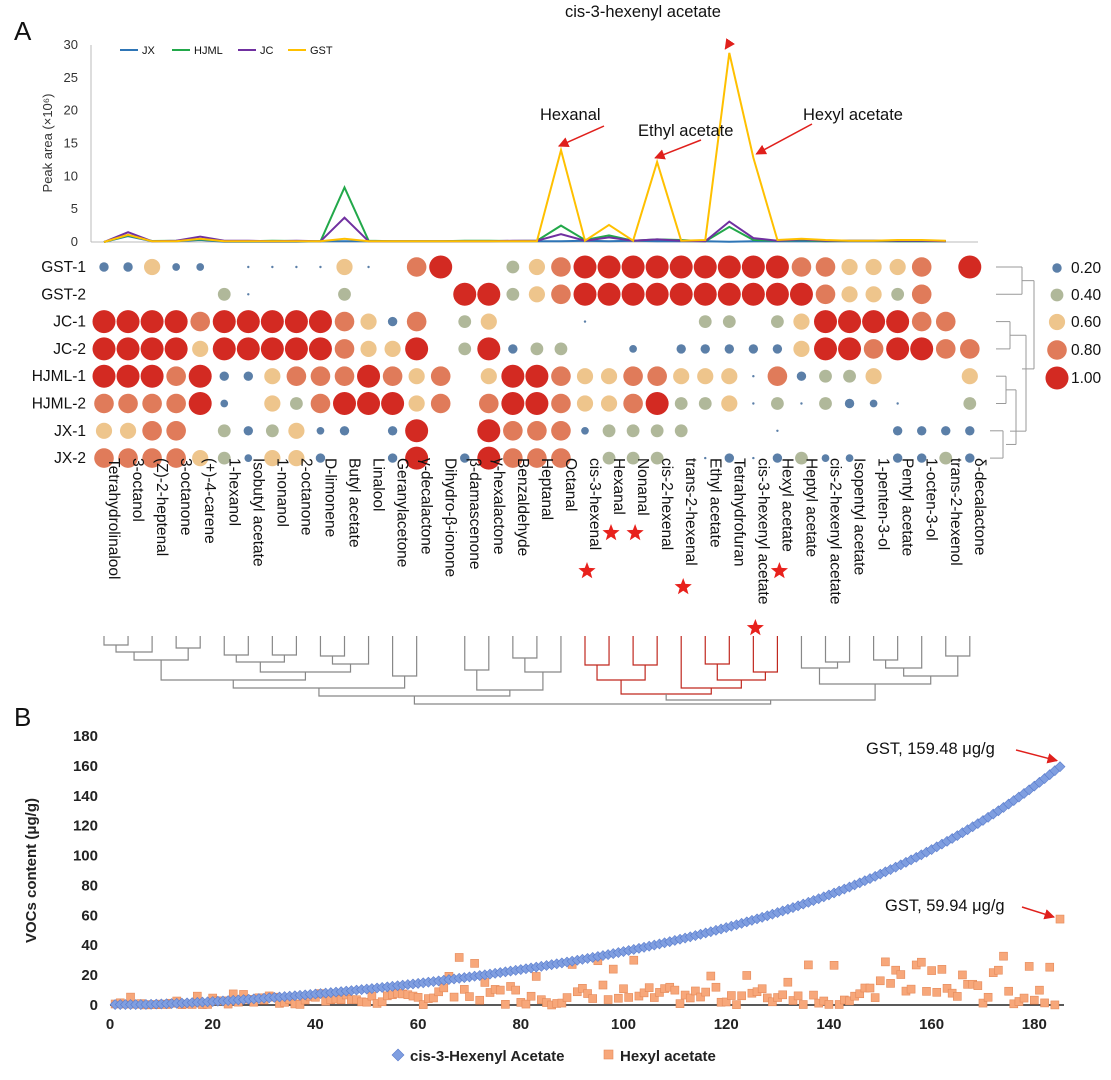 Image resolution: width=1111 pixels, height=1080 pixels. What do you see at coordinates (623, 1024) in the screenshot?
I see `x-tick-label: 100` at bounding box center [623, 1024].